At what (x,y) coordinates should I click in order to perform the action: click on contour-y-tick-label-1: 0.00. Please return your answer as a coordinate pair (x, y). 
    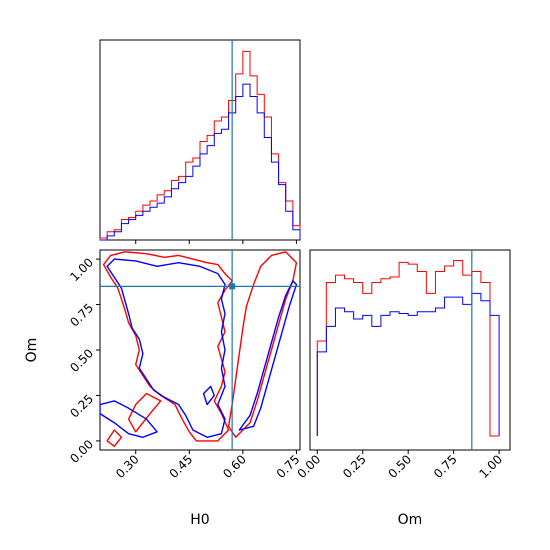
    Looking at the image, I should click on (81, 451).